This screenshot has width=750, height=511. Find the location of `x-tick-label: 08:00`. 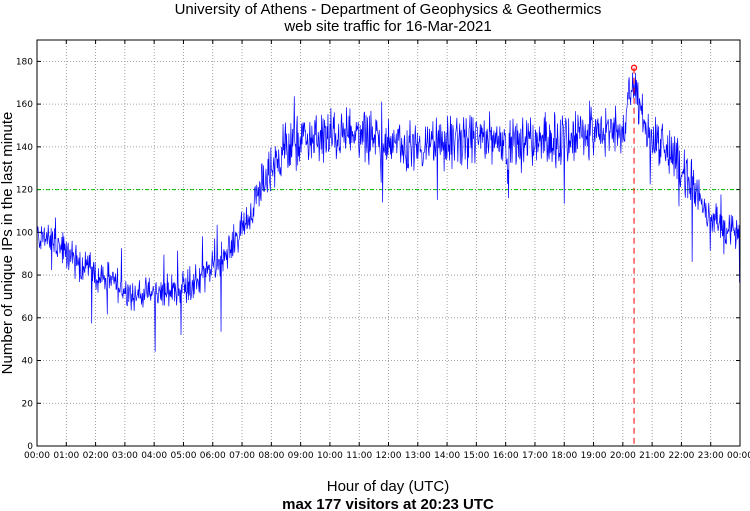

x-tick-label: 08:00 is located at coordinates (271, 456).